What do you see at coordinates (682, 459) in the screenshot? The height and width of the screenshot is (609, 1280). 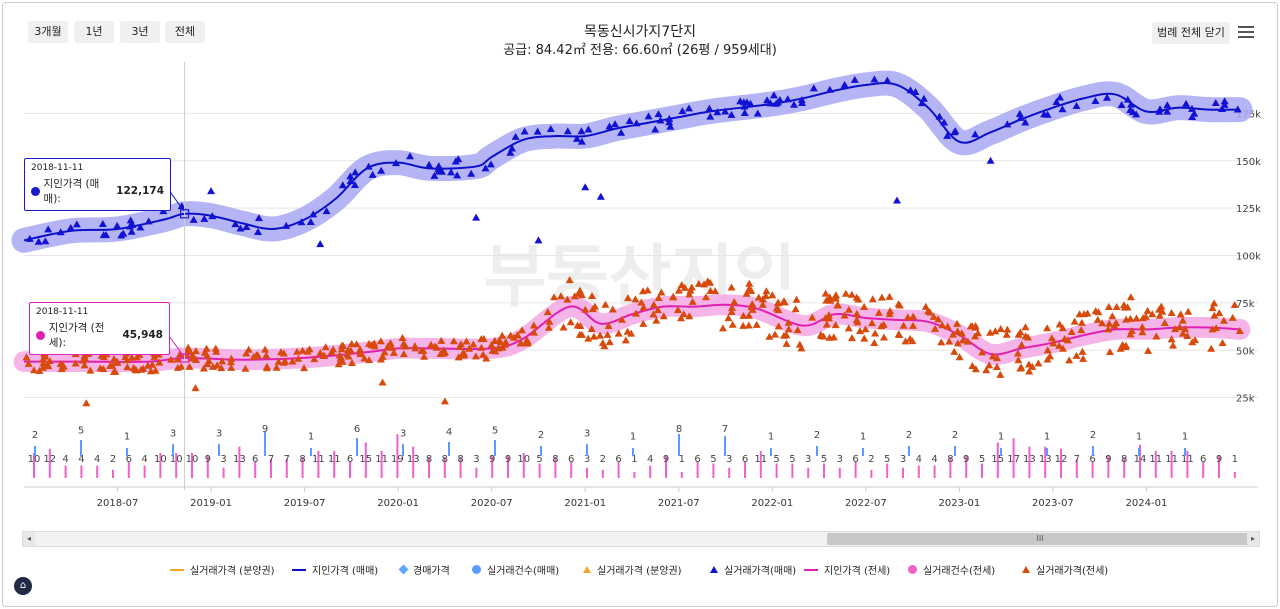 I see `rent-volume-label: 1` at bounding box center [682, 459].